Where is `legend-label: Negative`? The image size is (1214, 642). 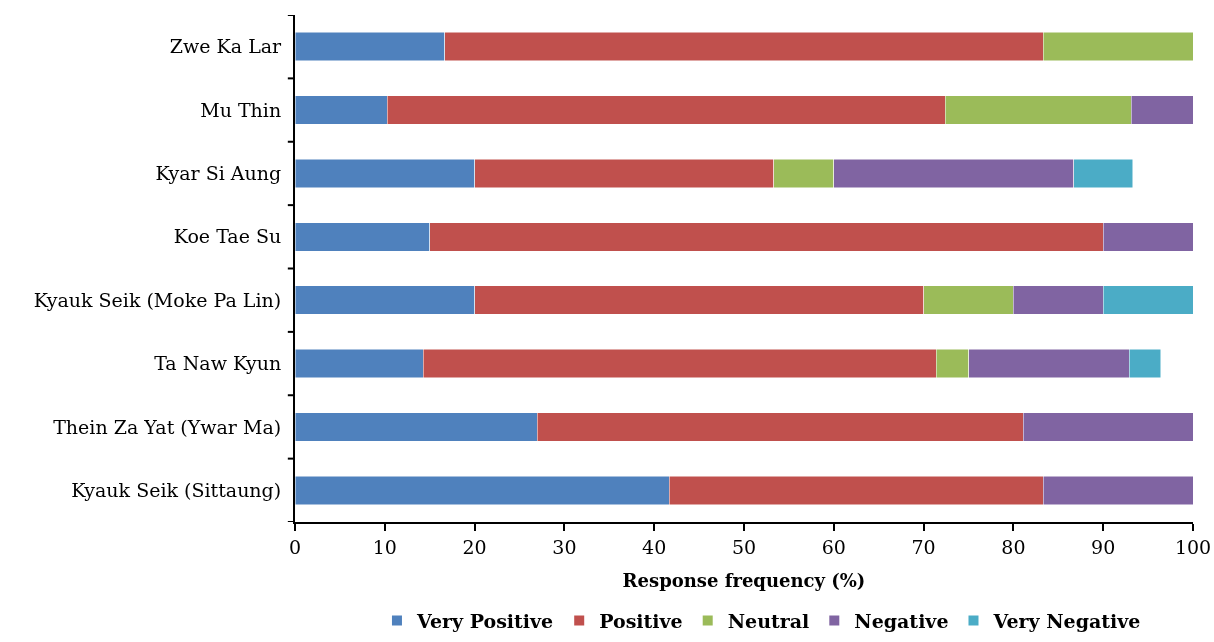 legend-label: Negative is located at coordinates (901, 620).